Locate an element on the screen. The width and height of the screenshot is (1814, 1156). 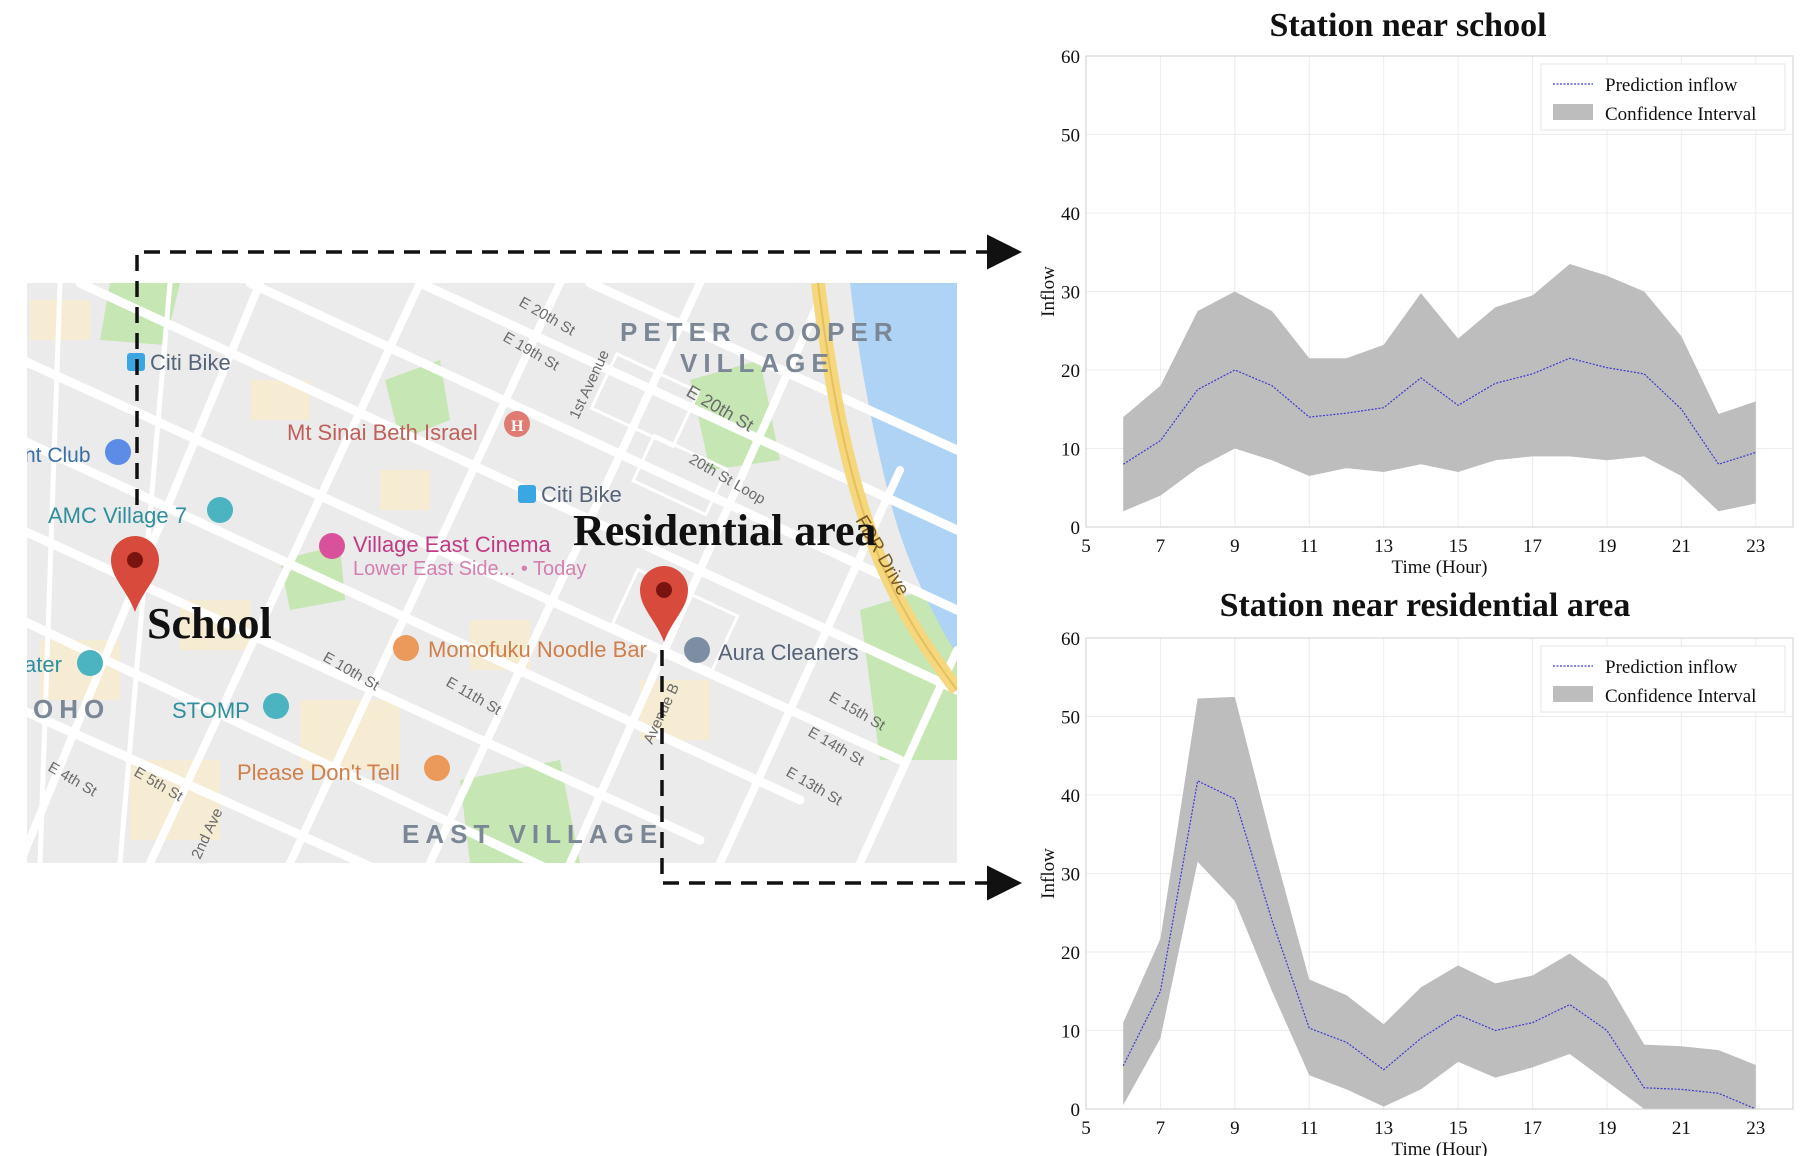
hospital-icon is located at coordinates (517, 424).